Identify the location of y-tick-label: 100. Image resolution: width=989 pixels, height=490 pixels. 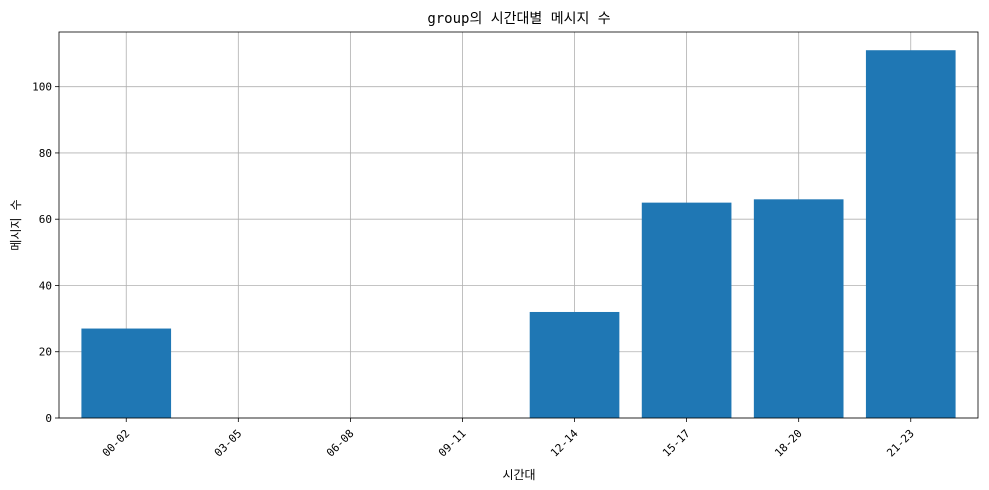
(42, 87).